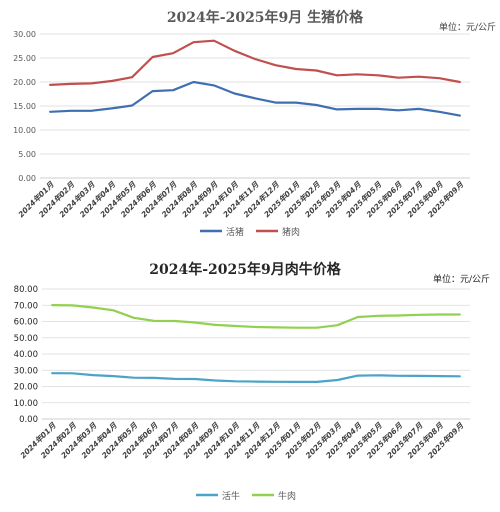 This screenshot has width=500, height=512. Describe the element at coordinates (235, 232) in the screenshot. I see `legend-label-live-pig: 活猪` at that location.